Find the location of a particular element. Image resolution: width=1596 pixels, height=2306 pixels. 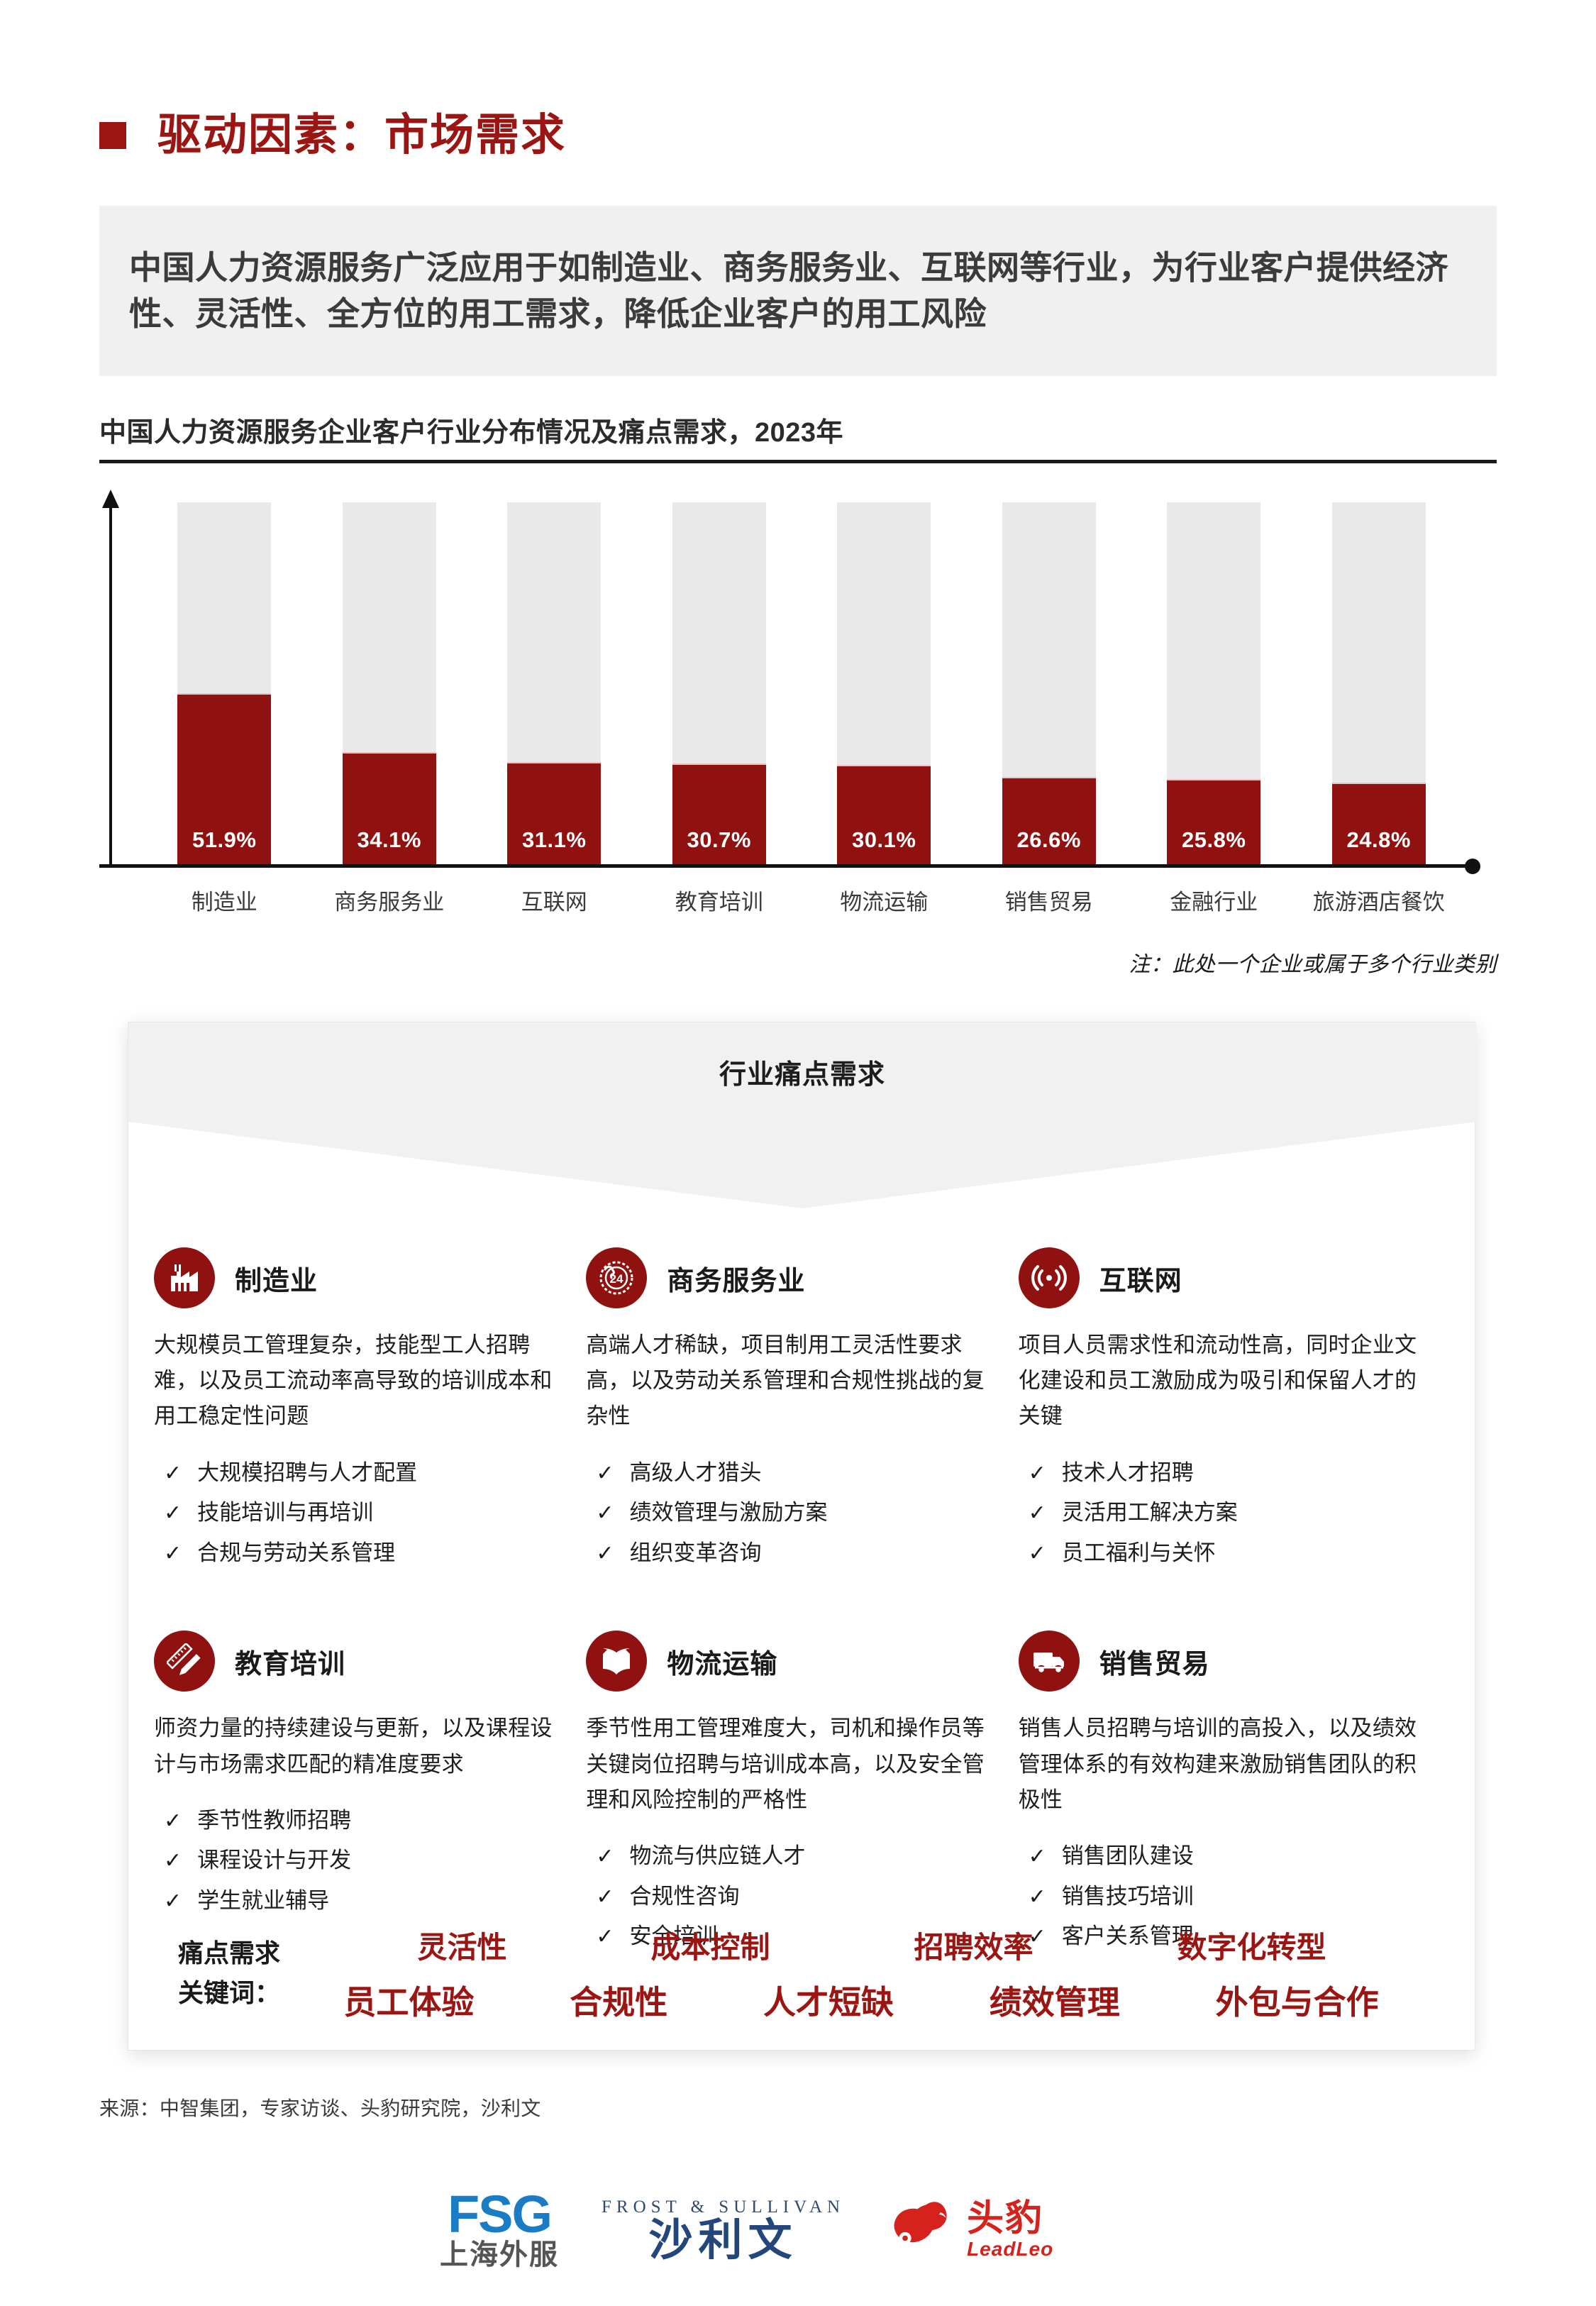

signal-icon is located at coordinates (1049, 1277).